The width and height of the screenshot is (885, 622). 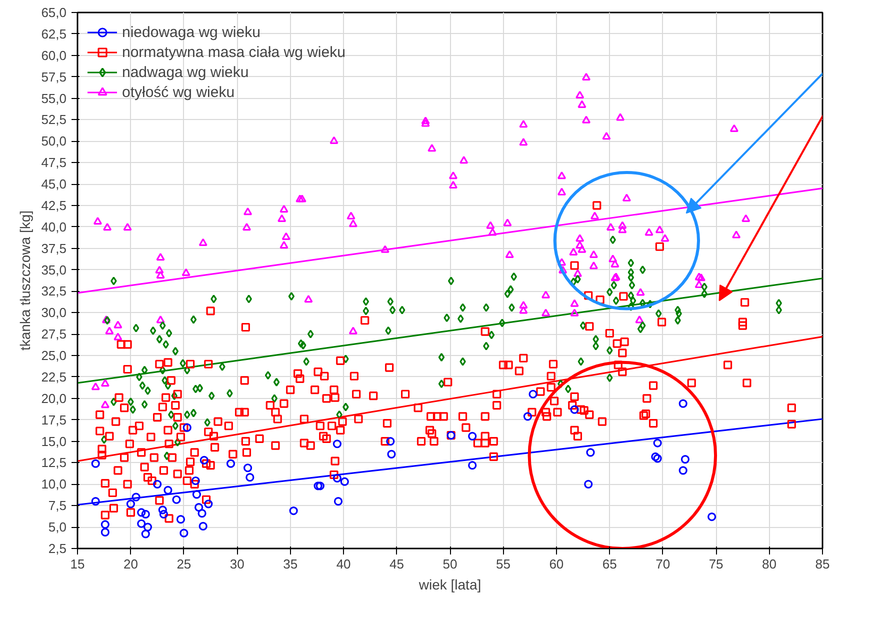 I want to click on y-tick-label: 17,5, so click(x=54, y=420).